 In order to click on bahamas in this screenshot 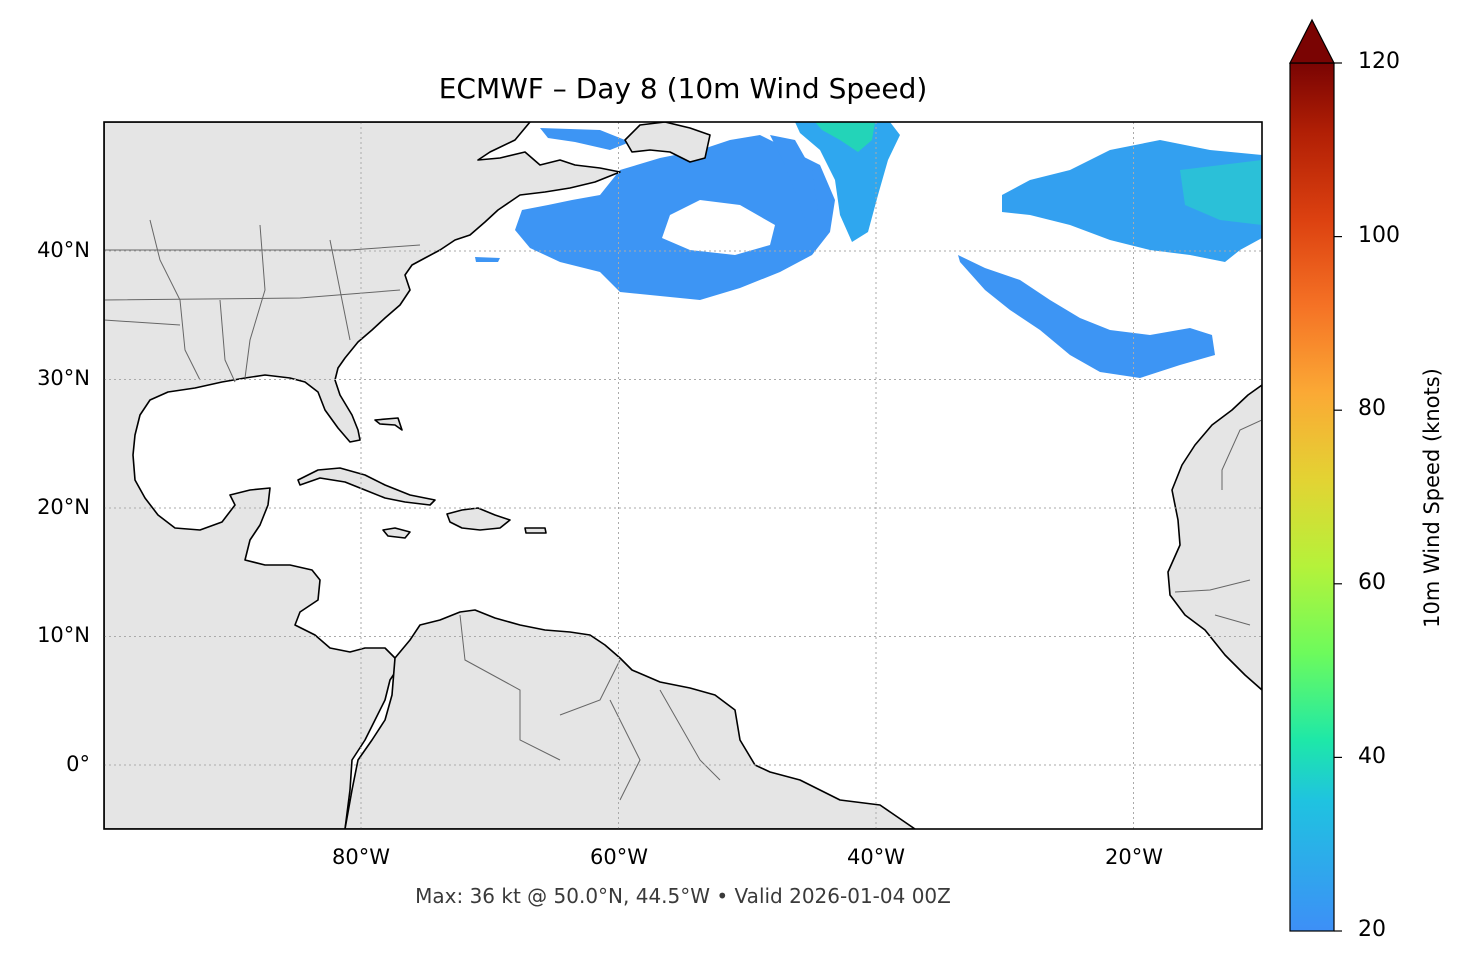, I will do `click(388, 424)`.